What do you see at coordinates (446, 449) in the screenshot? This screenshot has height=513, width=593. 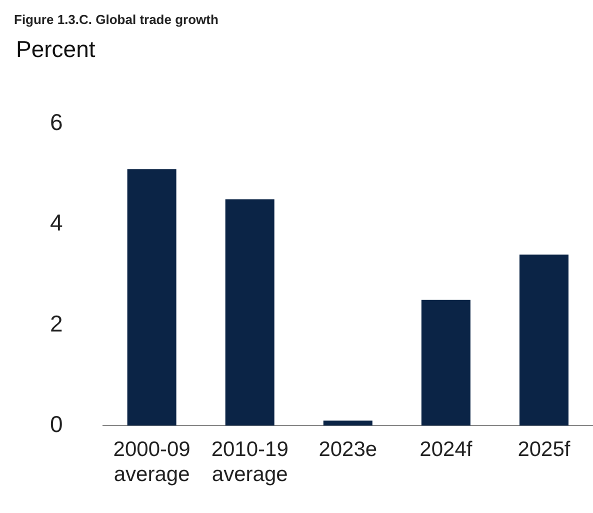 I see `x-tick-label: 2024f` at bounding box center [446, 449].